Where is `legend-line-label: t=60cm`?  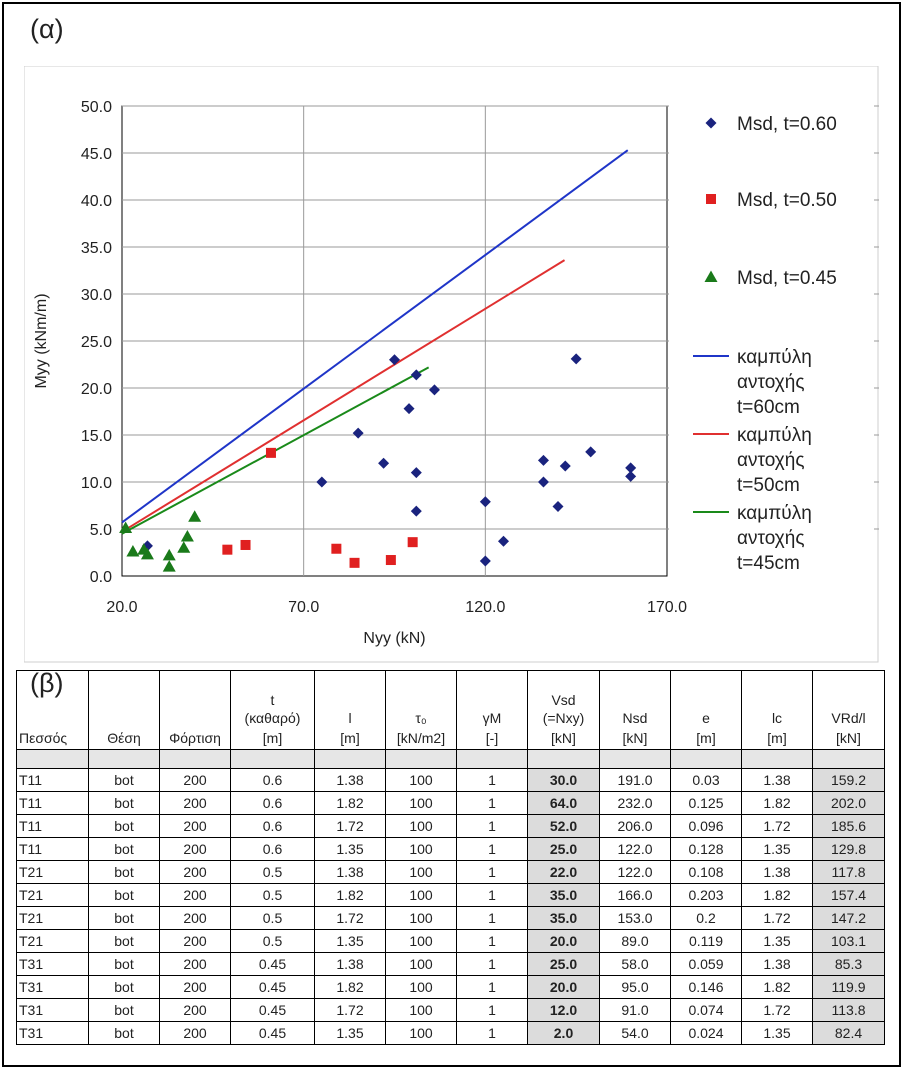 legend-line-label: t=60cm is located at coordinates (768, 407).